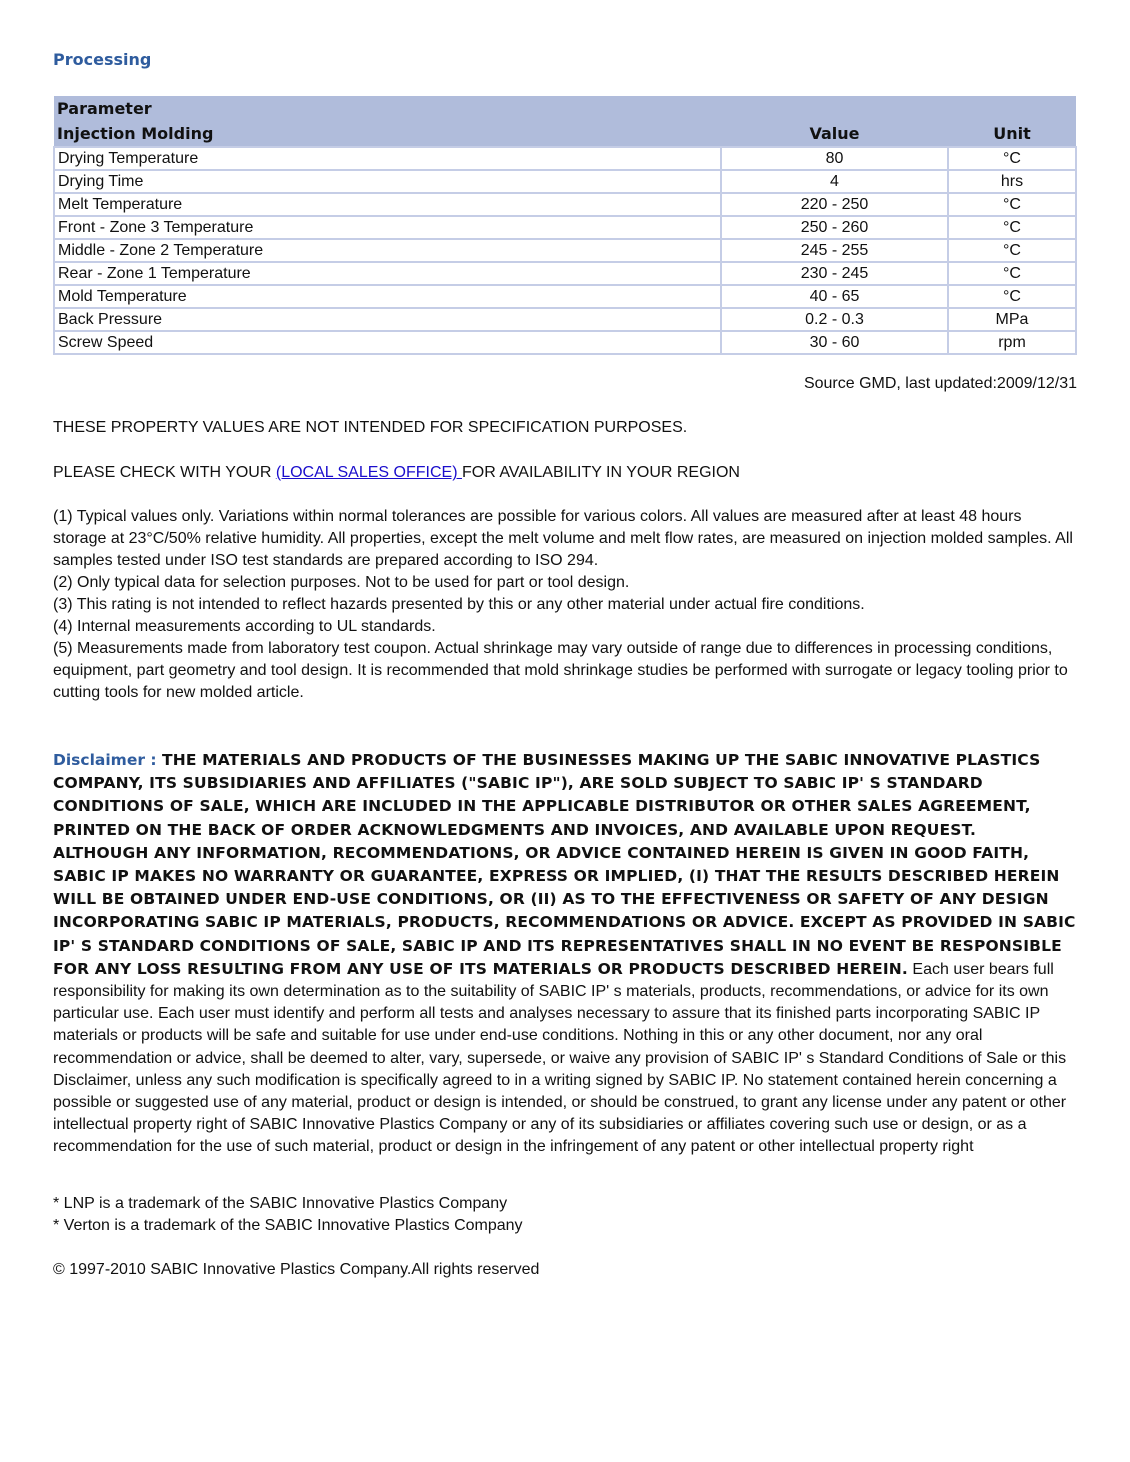 This screenshot has width=1130, height=1462. What do you see at coordinates (387, 319) in the screenshot?
I see `param-cell: Back Pressure` at bounding box center [387, 319].